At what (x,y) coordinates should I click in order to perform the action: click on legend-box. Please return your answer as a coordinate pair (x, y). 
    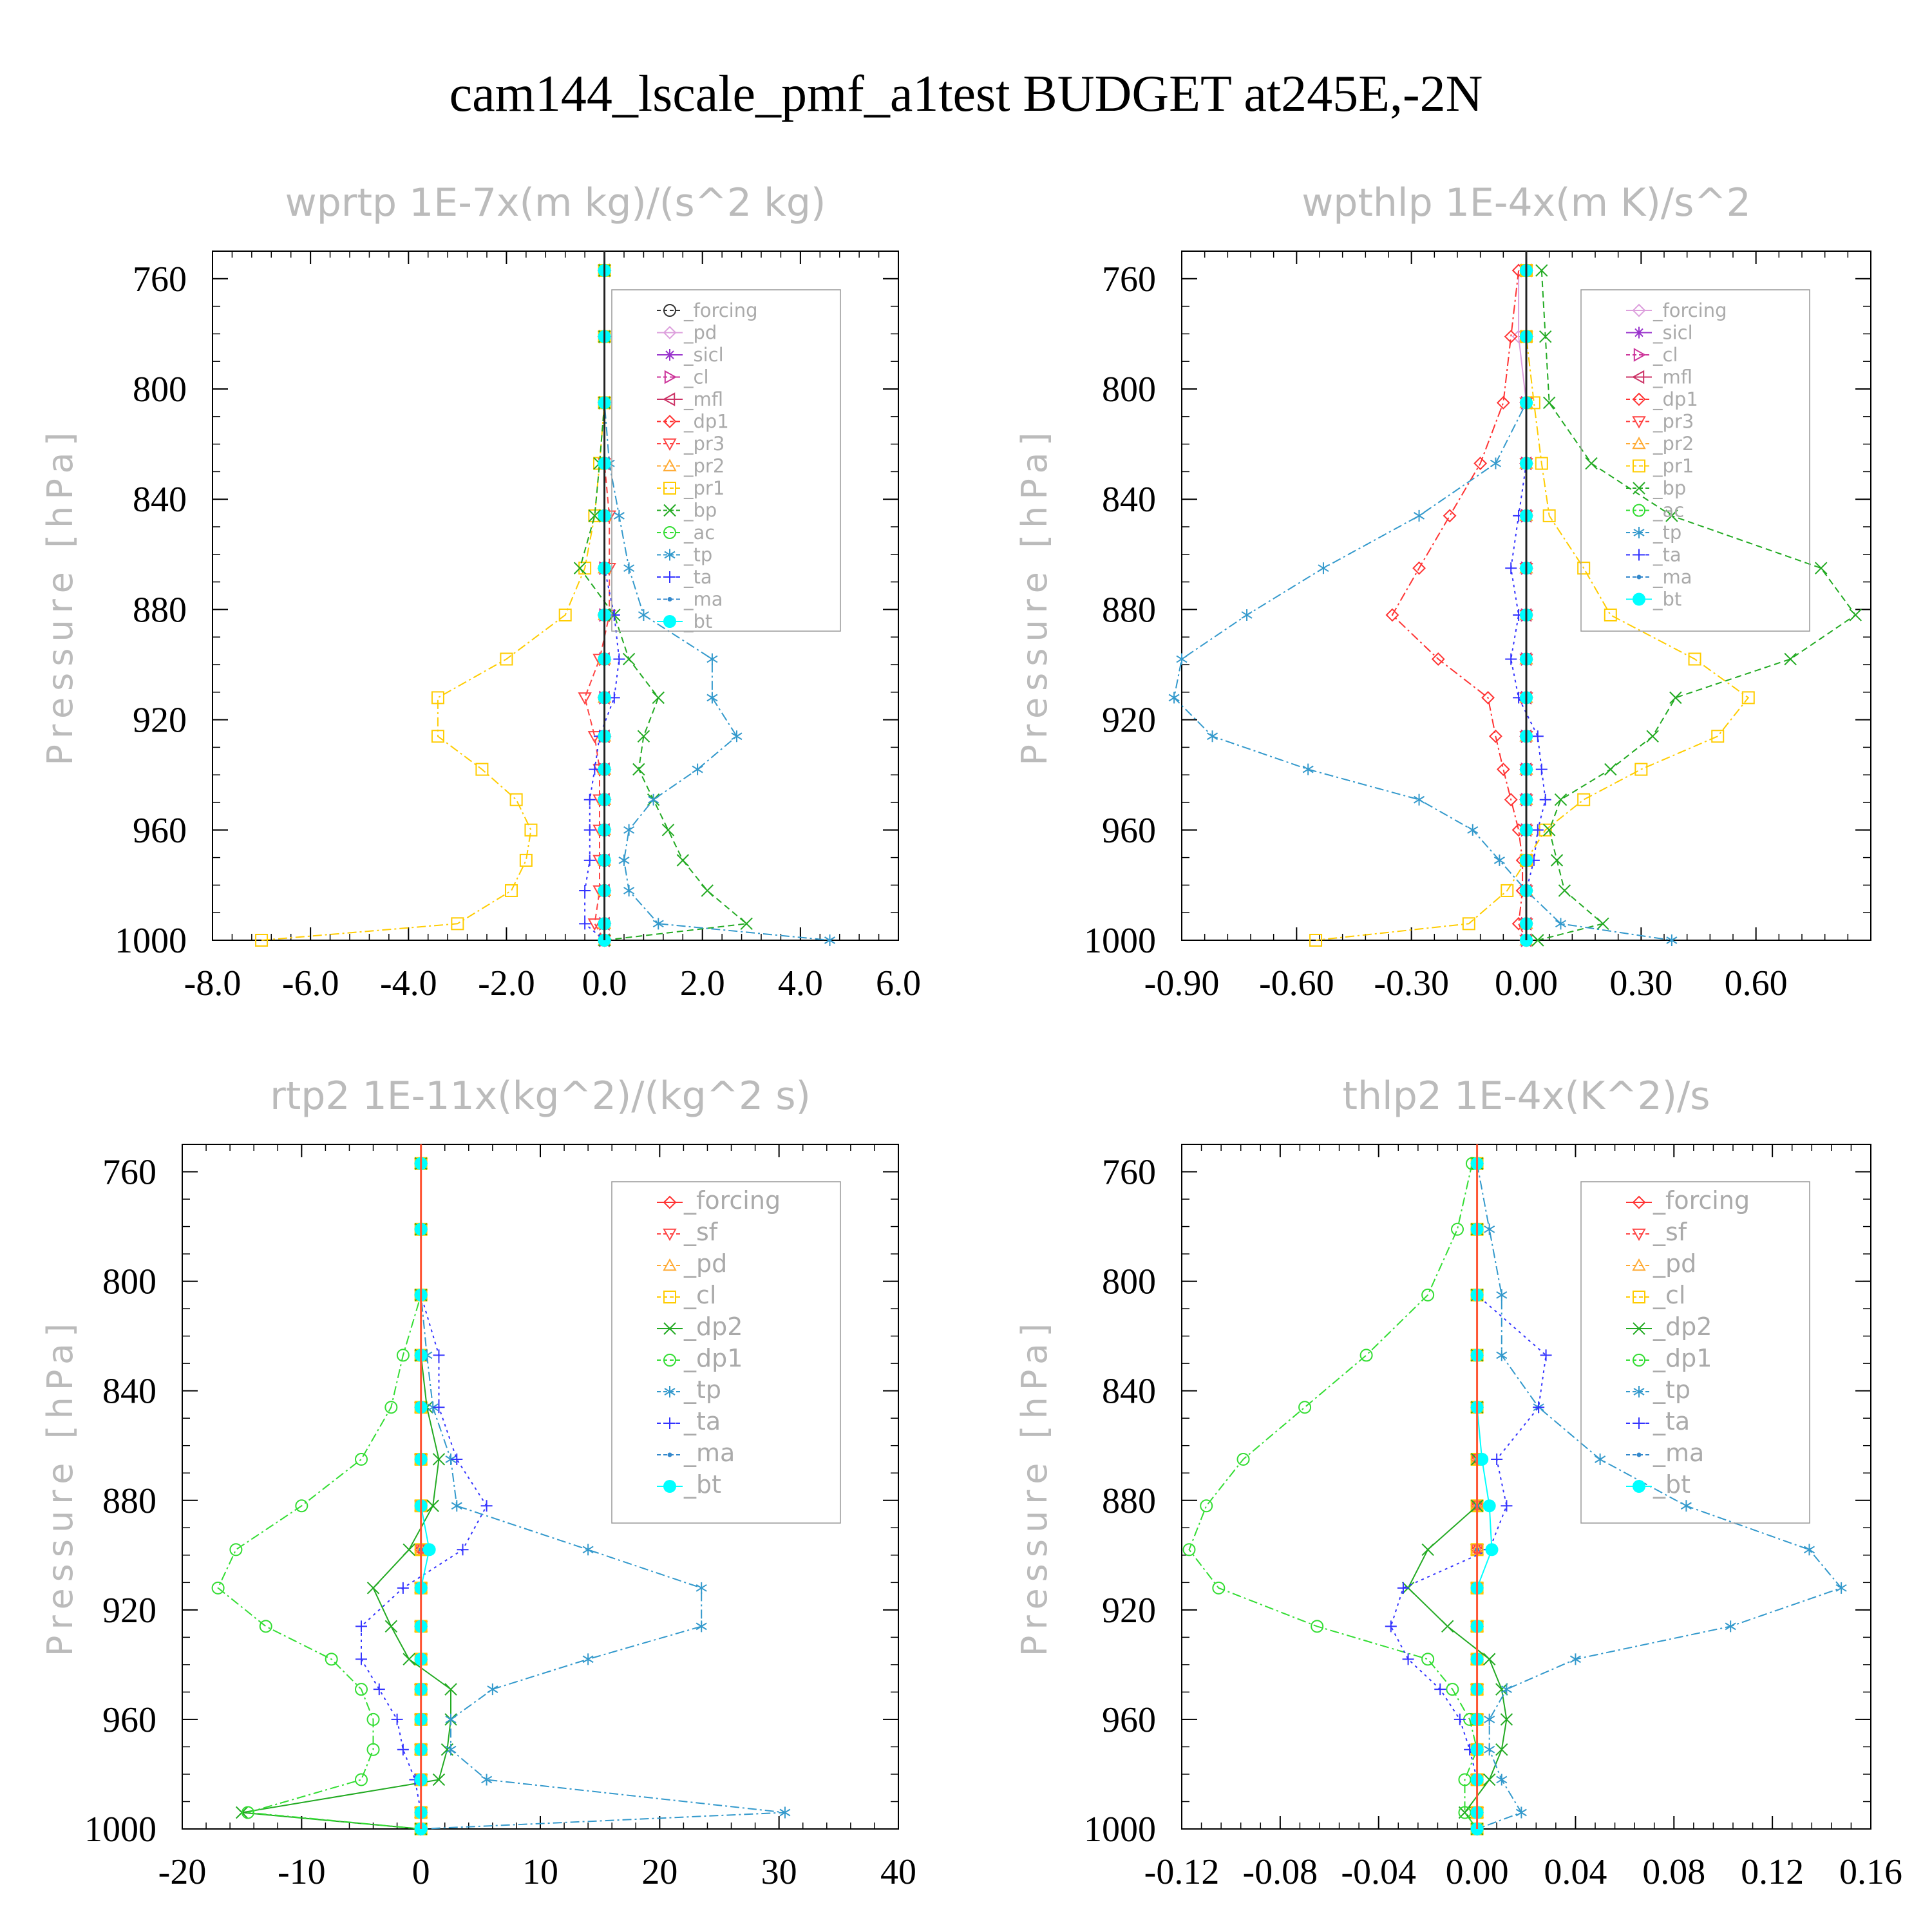
    Looking at the image, I should click on (726, 461).